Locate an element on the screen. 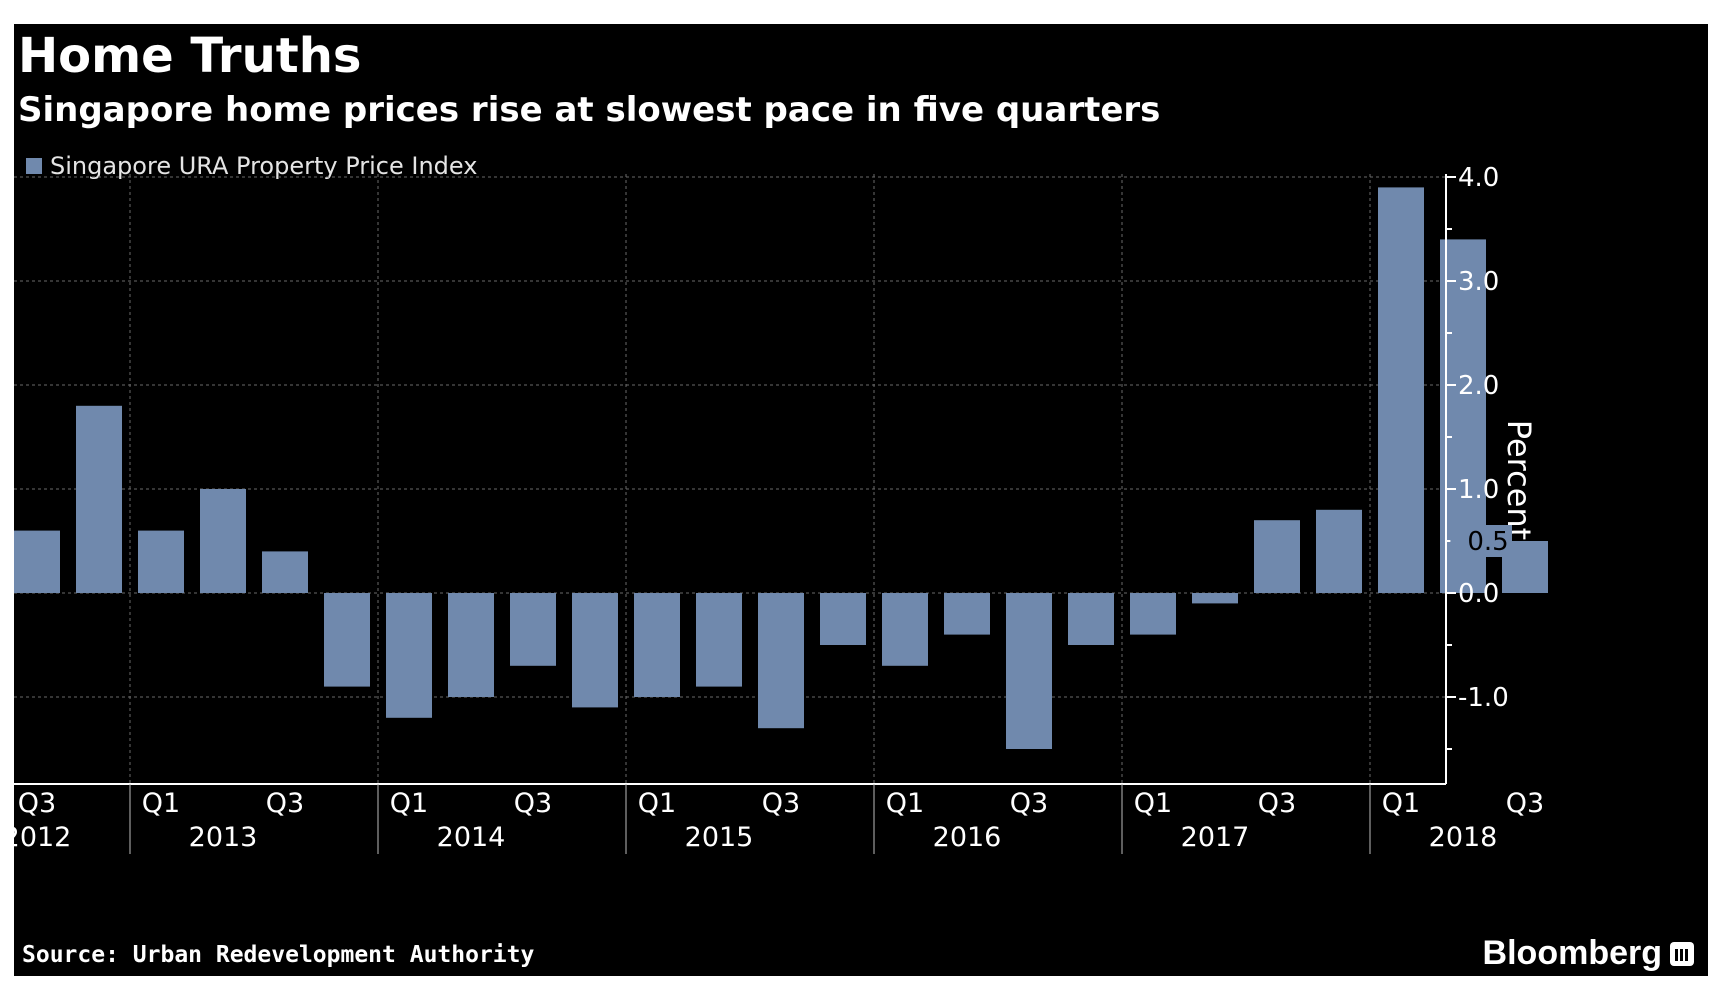  last-value-label: 0.5 is located at coordinates (1487, 542).